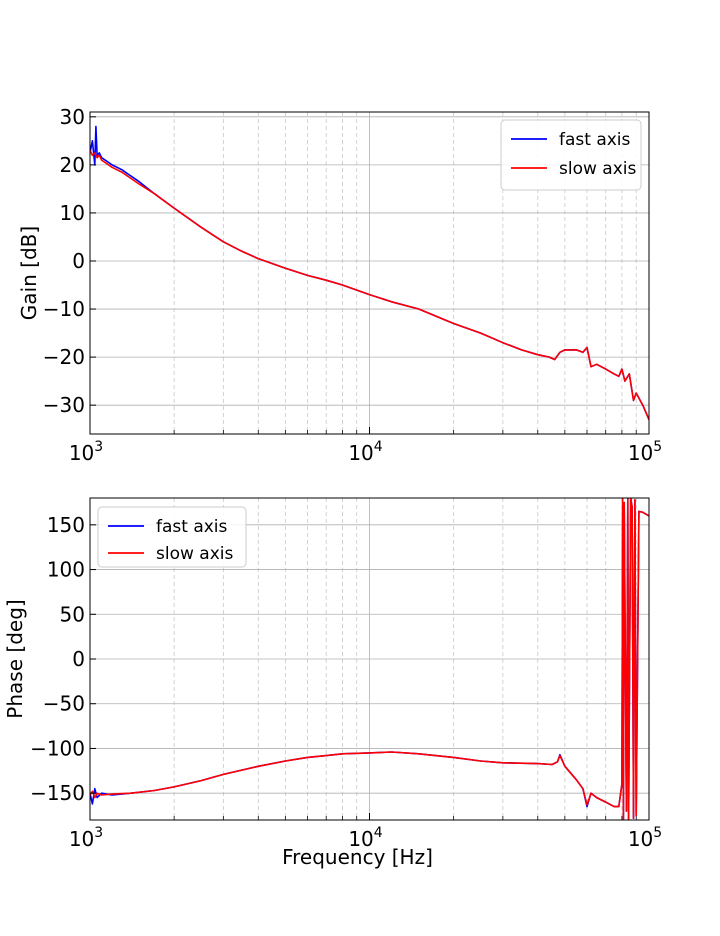 The width and height of the screenshot is (720, 936). Describe the element at coordinates (66, 570) in the screenshot. I see `y-tick-label: 100` at that location.